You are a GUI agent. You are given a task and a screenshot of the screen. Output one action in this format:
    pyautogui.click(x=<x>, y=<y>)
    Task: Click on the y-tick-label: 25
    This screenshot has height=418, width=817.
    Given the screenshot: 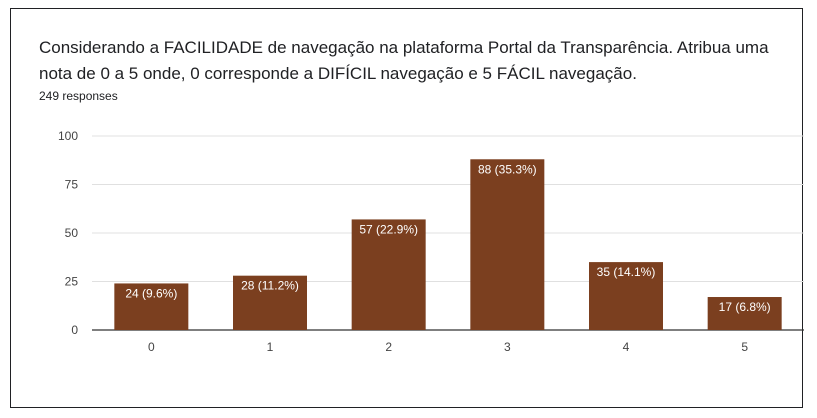 What is the action you would take?
    pyautogui.click(x=72, y=282)
    